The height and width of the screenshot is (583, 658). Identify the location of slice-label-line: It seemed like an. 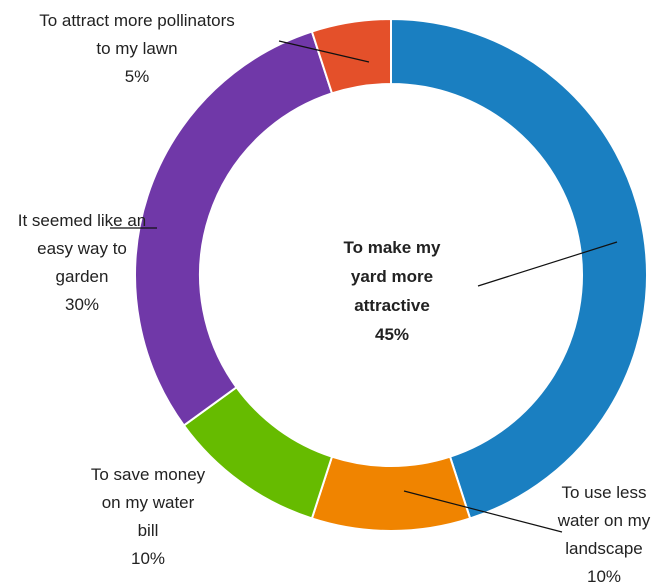
(82, 220).